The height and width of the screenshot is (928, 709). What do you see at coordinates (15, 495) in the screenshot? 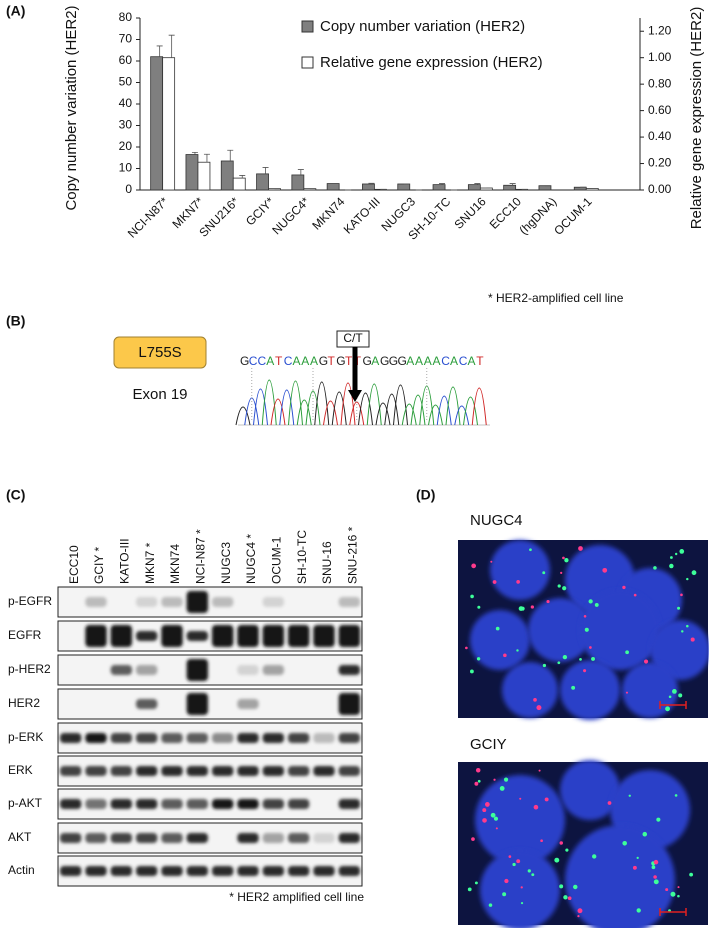
I see `panel-label: (C)` at bounding box center [15, 495].